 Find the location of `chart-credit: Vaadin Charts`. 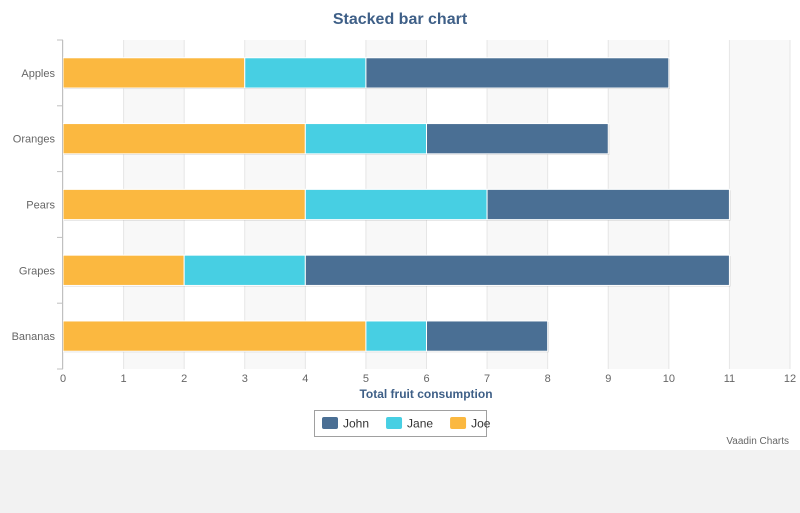

chart-credit: Vaadin Charts is located at coordinates (757, 441).